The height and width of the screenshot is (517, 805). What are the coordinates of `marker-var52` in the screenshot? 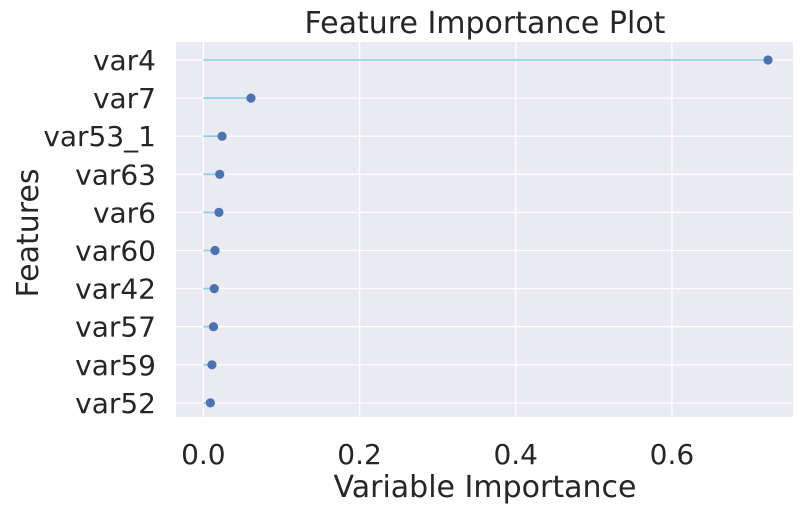 It's located at (210, 403).